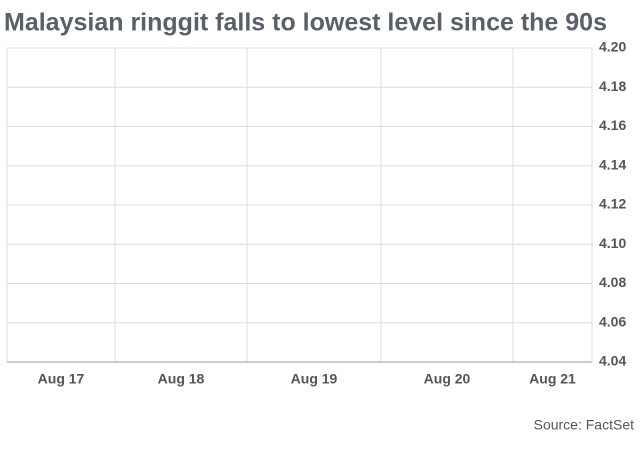 The image size is (640, 450). Describe the element at coordinates (612, 243) in the screenshot. I see `y-tick-label: 4.10` at that location.